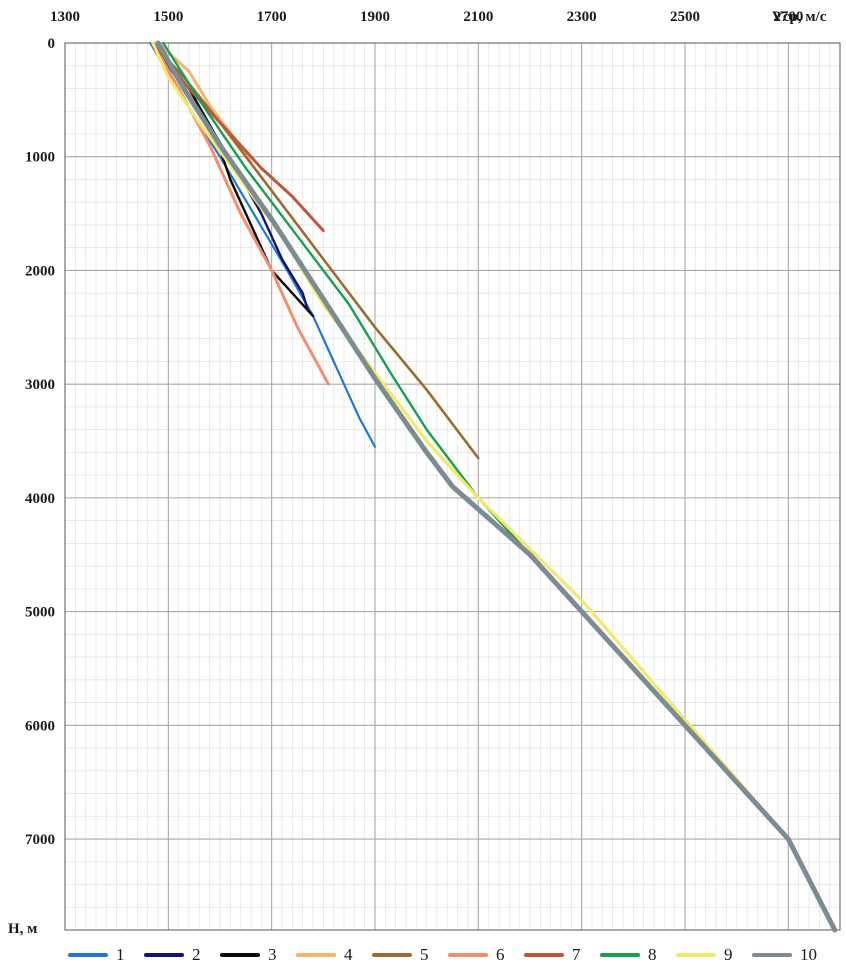  Describe the element at coordinates (40, 726) in the screenshot. I see `y-tick-label: 6000` at that location.